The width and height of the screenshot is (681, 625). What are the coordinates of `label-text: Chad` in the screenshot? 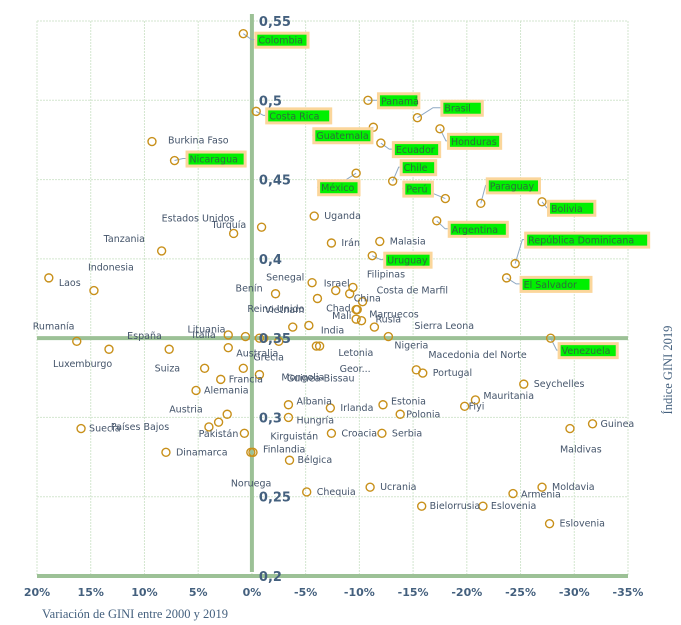 It's located at (338, 309).